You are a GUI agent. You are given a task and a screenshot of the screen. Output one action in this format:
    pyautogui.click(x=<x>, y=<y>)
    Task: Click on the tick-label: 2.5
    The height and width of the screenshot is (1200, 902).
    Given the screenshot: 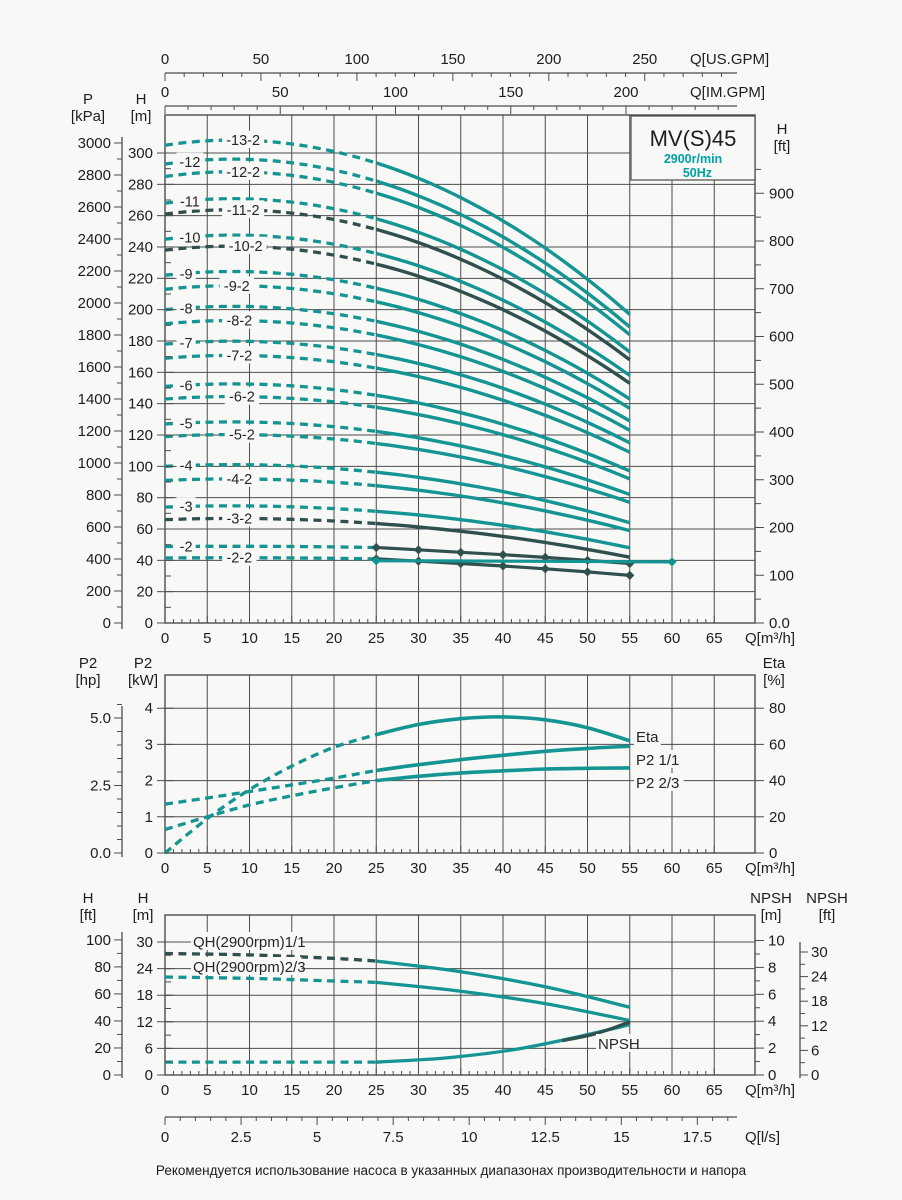 What is the action you would take?
    pyautogui.click(x=241, y=1137)
    